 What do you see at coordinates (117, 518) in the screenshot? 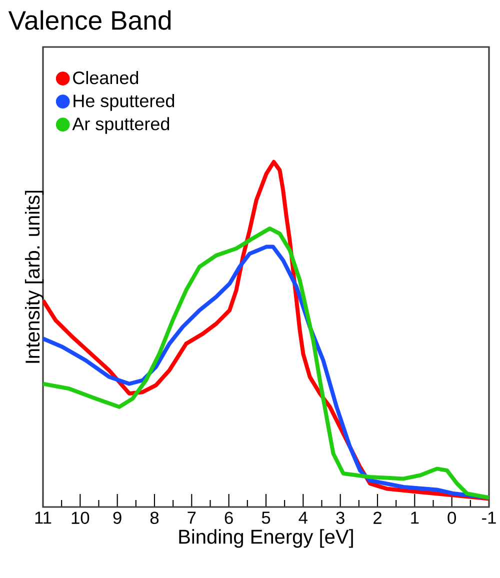
I see `x-tick-label: 9` at bounding box center [117, 518].